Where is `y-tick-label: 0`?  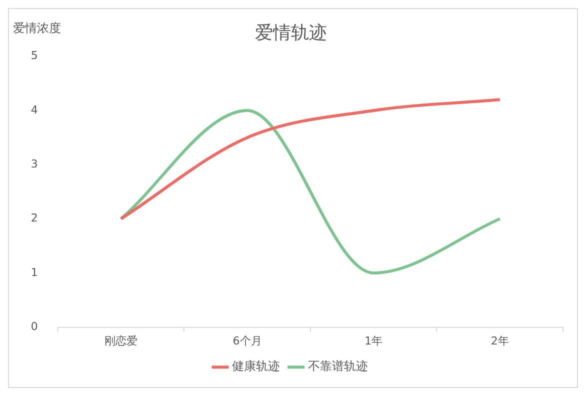
y-tick-label: 0 is located at coordinates (34, 326).